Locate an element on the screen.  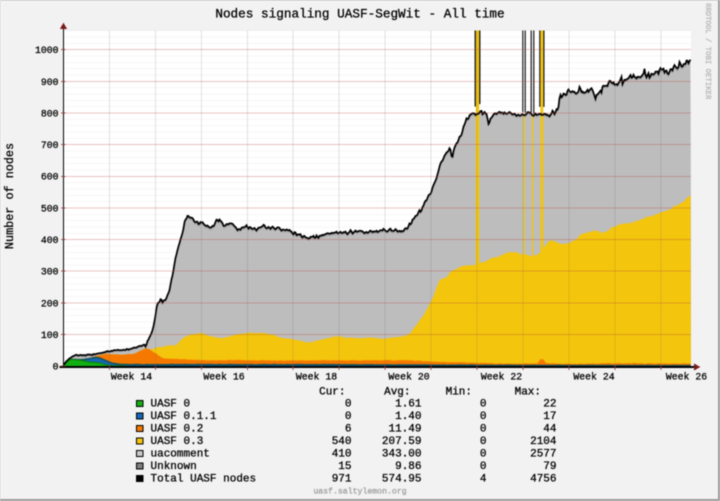
svg-text: Cur: is located at coordinates (332, 393).